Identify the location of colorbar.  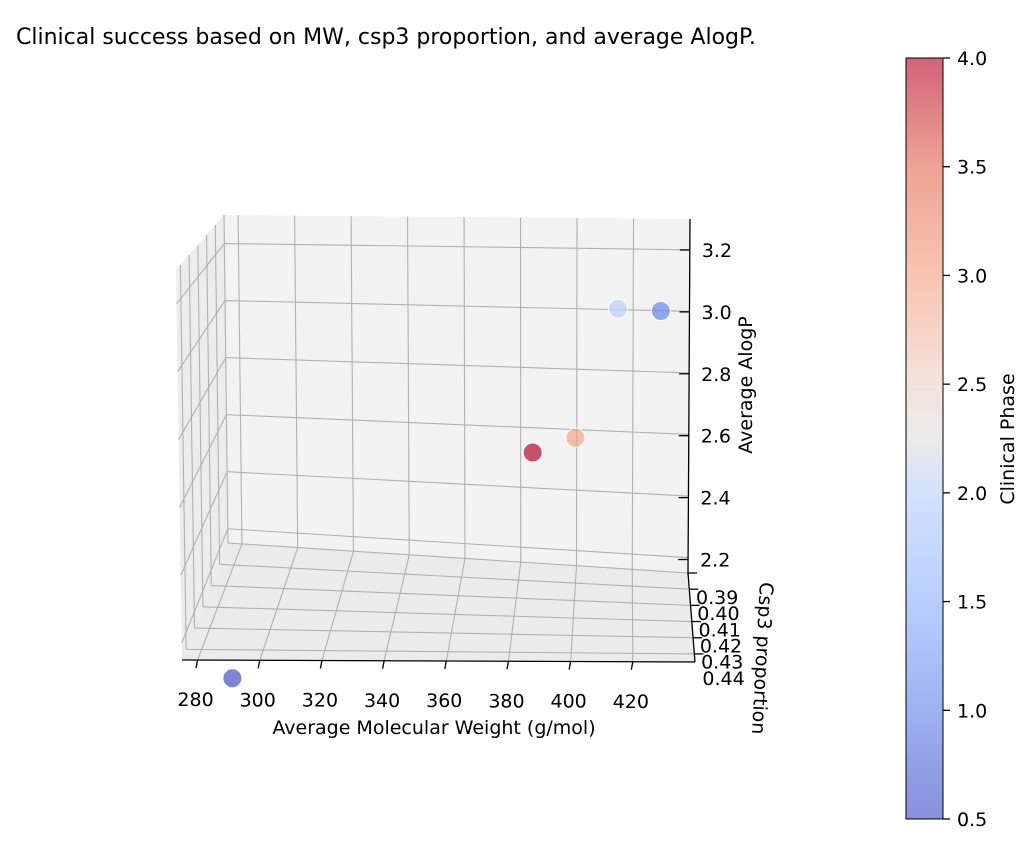
(924, 438).